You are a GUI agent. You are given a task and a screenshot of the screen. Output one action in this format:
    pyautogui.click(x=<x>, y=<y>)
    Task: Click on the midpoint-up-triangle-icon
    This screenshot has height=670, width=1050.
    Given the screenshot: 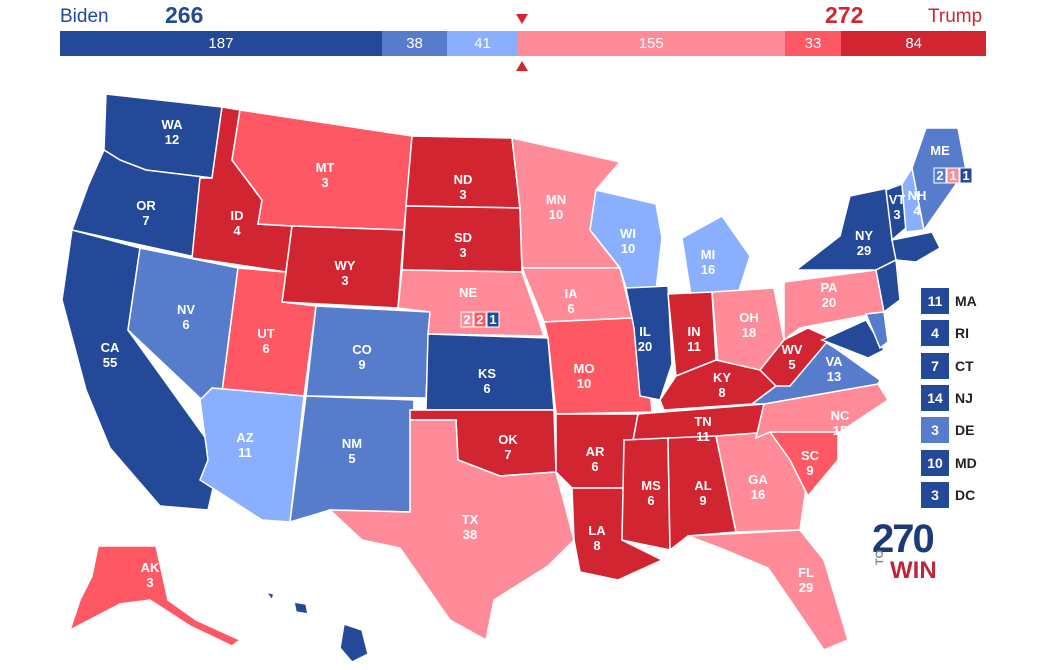 What is the action you would take?
    pyautogui.click(x=522, y=66)
    